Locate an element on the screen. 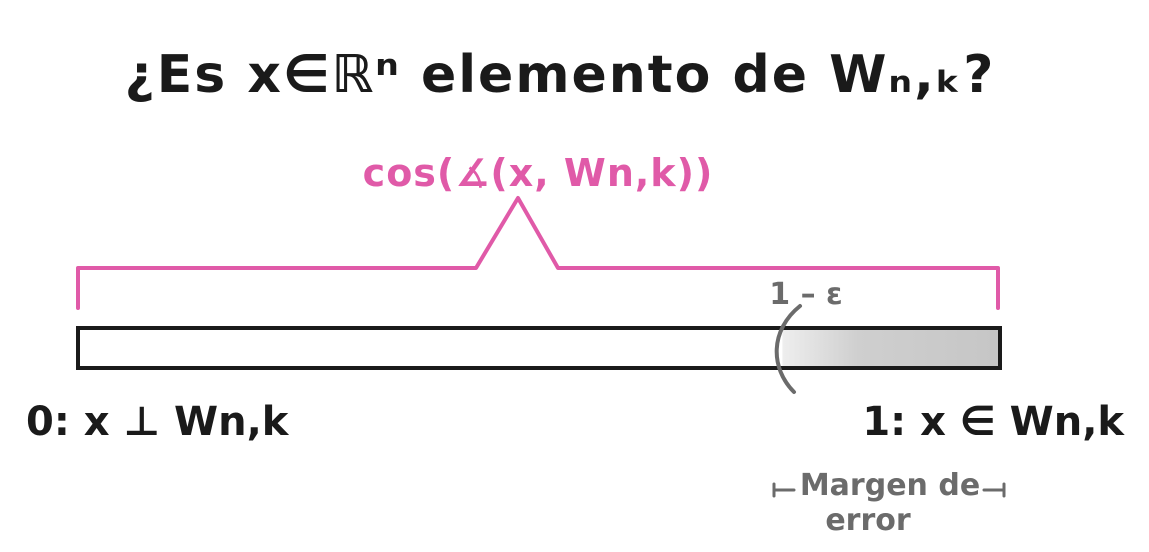 The image size is (1149, 552). threshold-label: 1 – ε is located at coordinates (805, 294).